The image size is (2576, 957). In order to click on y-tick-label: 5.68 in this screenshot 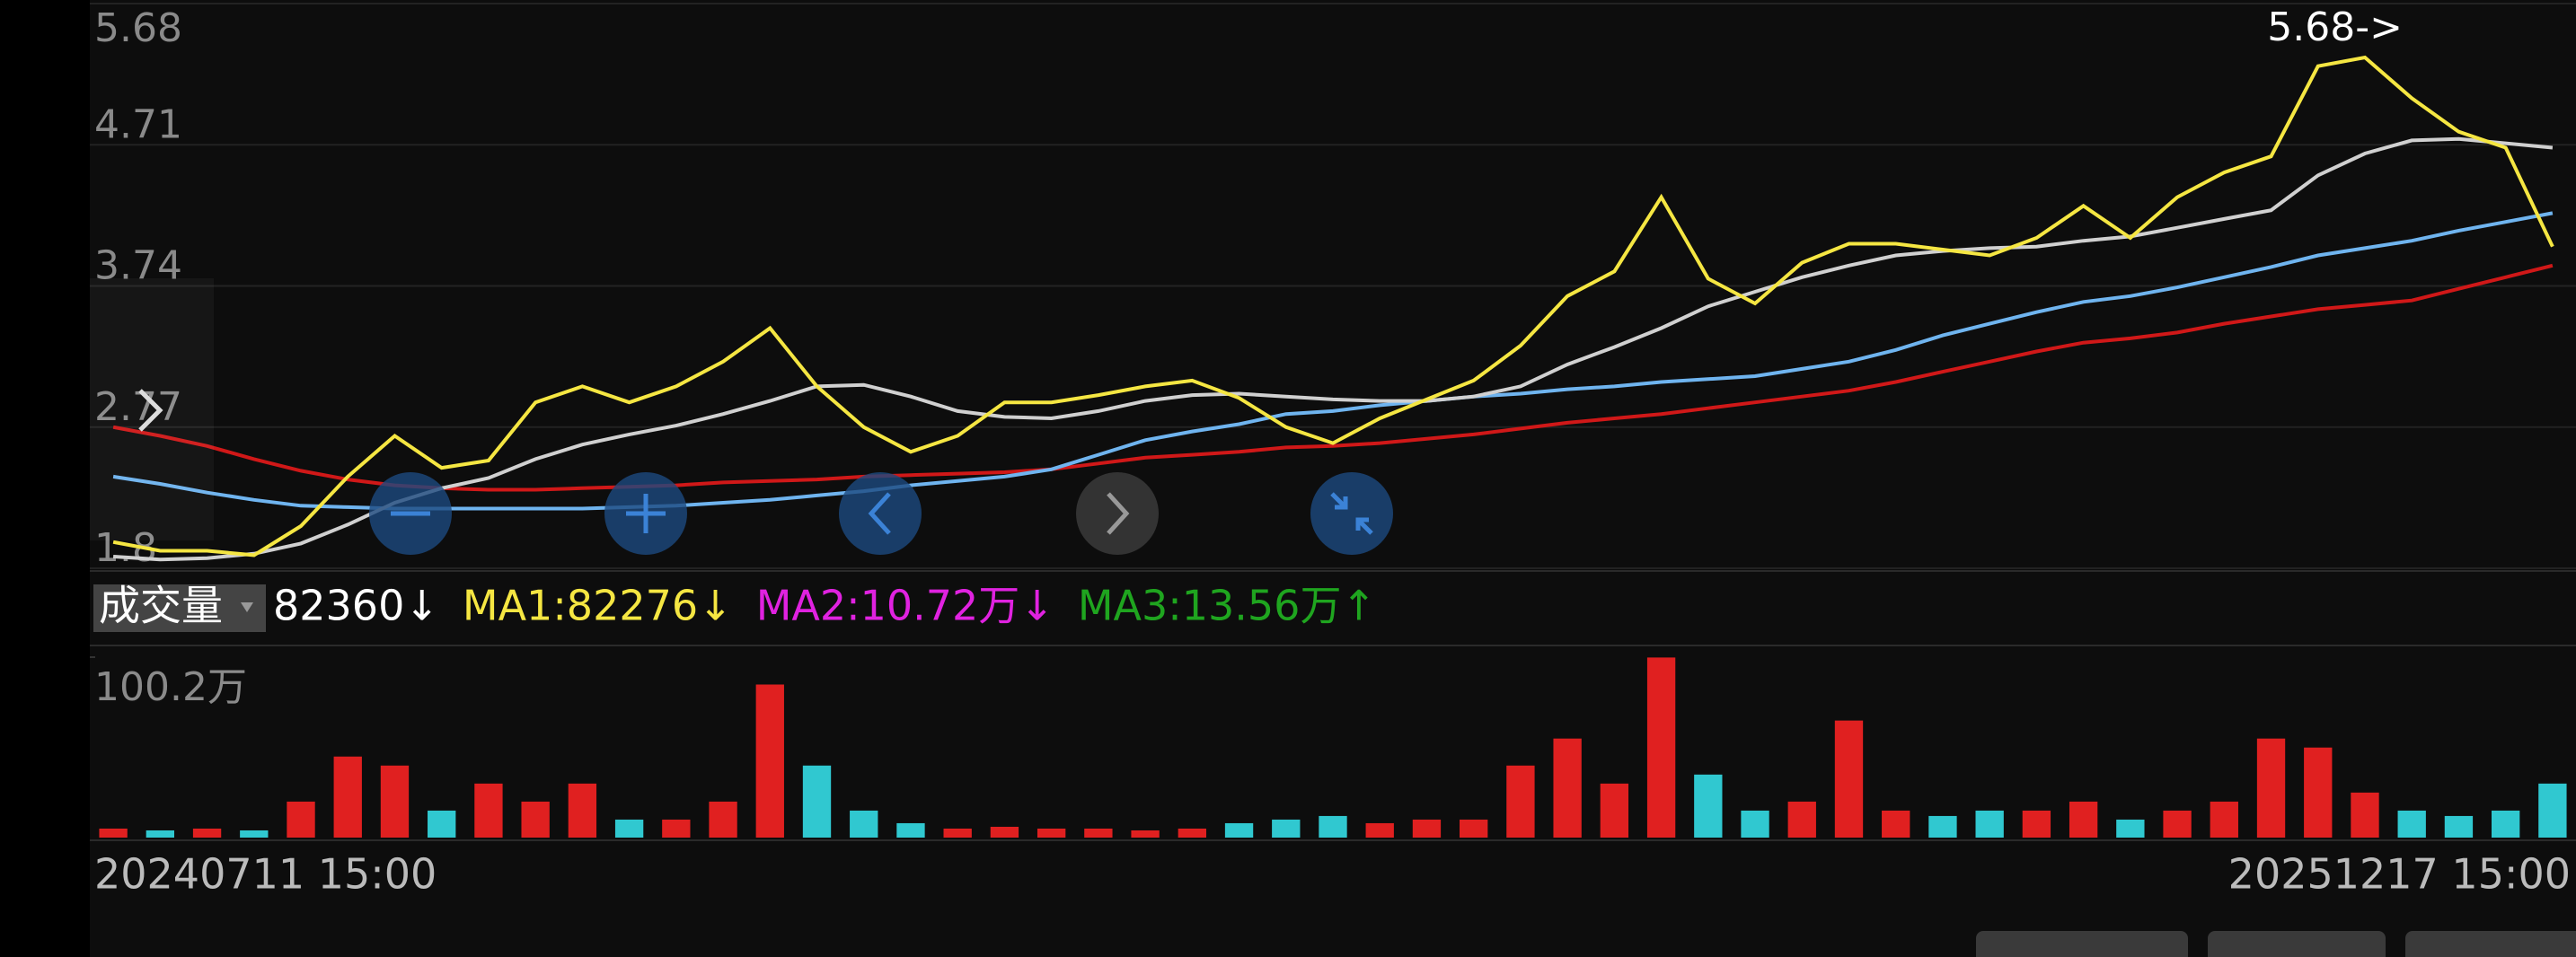, I will do `click(138, 28)`.